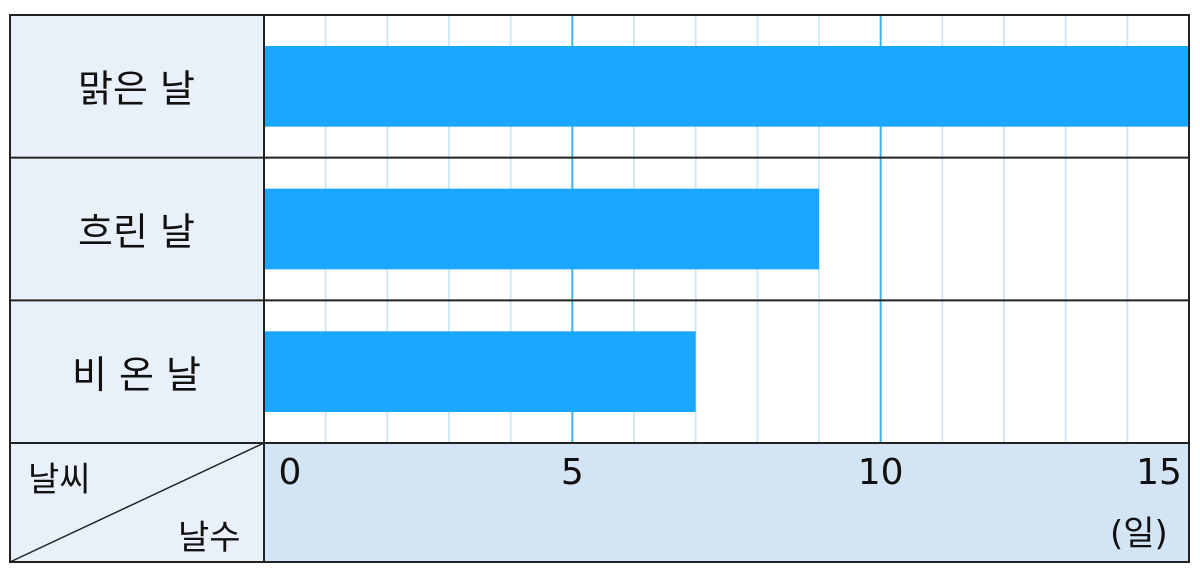  I want to click on category-label-rainy: 비 온 날, so click(136, 371).